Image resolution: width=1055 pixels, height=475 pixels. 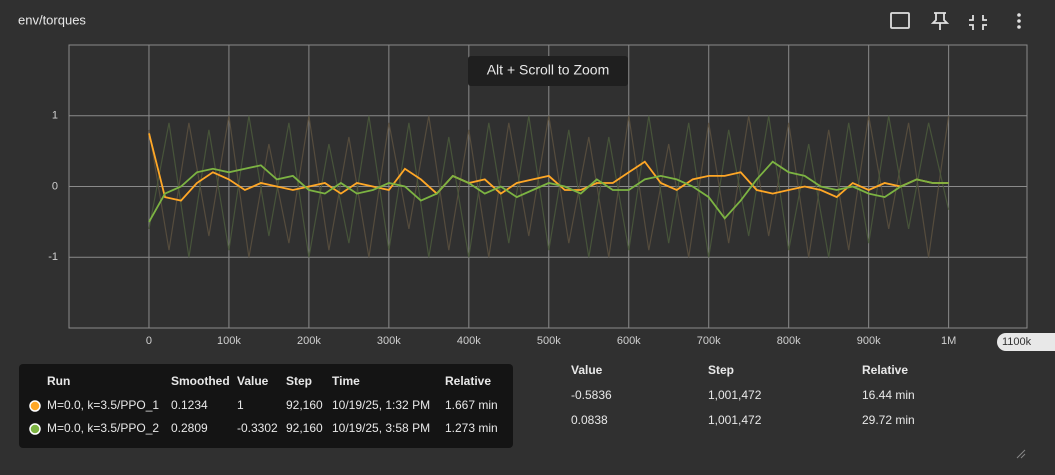 What do you see at coordinates (471, 405) in the screenshot?
I see `tooltip-cell: 1.667 min` at bounding box center [471, 405].